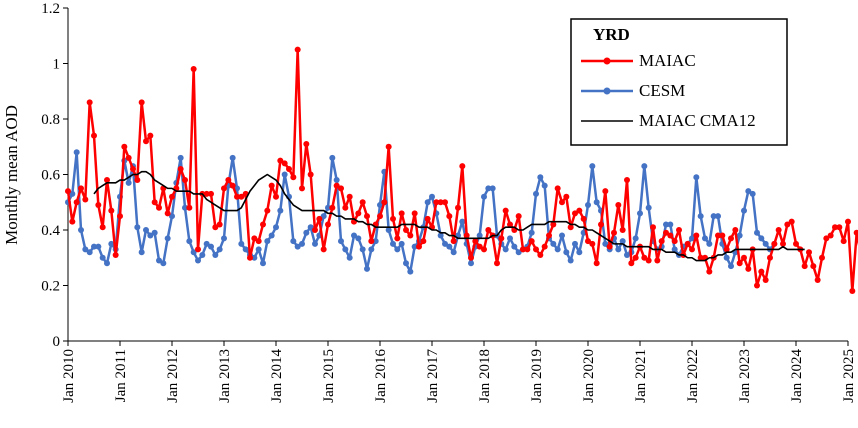 This screenshot has height=428, width=858. I want to click on y-axis-title: Monthly mean AOD, so click(11, 175).